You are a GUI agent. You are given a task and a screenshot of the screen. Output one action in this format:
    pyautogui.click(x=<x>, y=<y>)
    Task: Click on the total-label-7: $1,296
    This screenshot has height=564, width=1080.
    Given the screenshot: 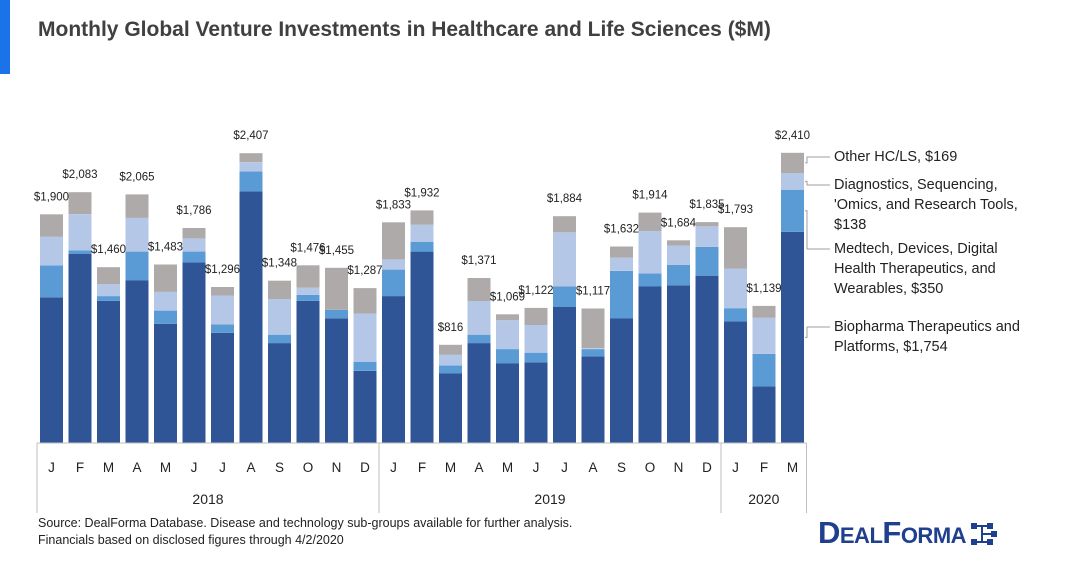 What is the action you would take?
    pyautogui.click(x=222, y=270)
    